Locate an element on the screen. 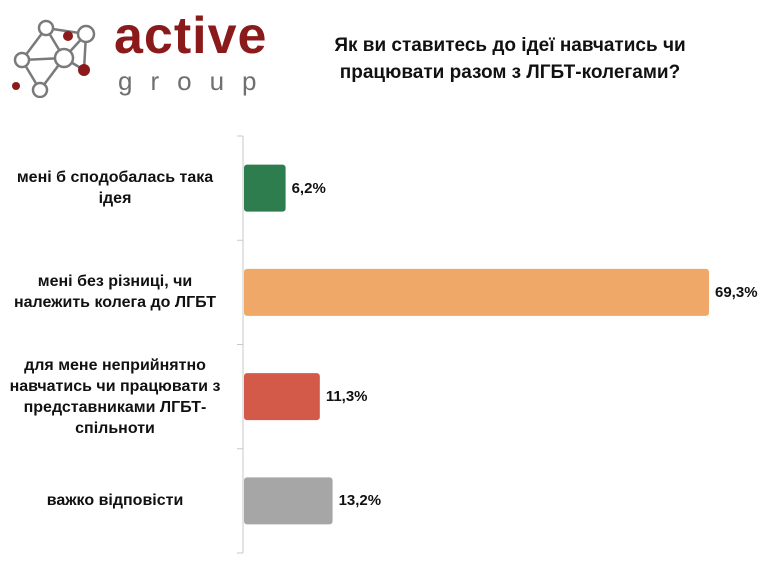 The width and height of the screenshot is (780, 585). data-label: 69,3% is located at coordinates (736, 292).